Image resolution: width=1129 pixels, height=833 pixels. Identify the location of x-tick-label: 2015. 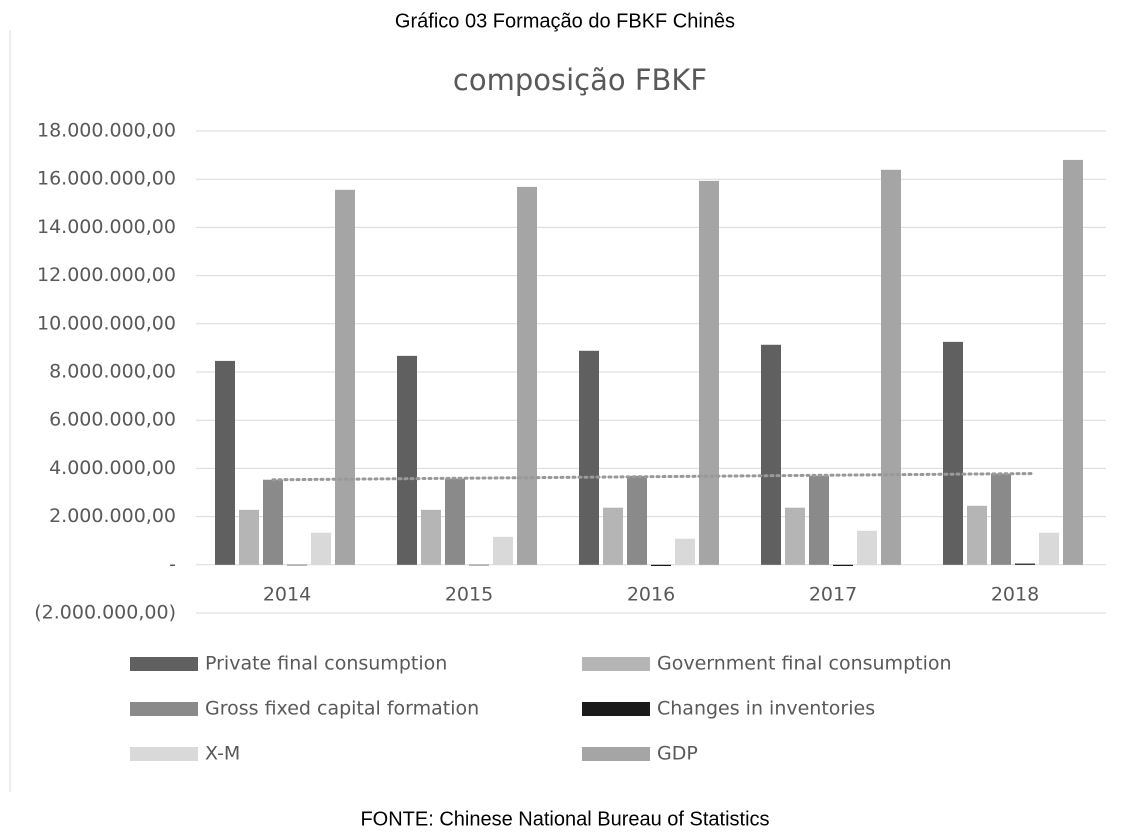
(469, 594).